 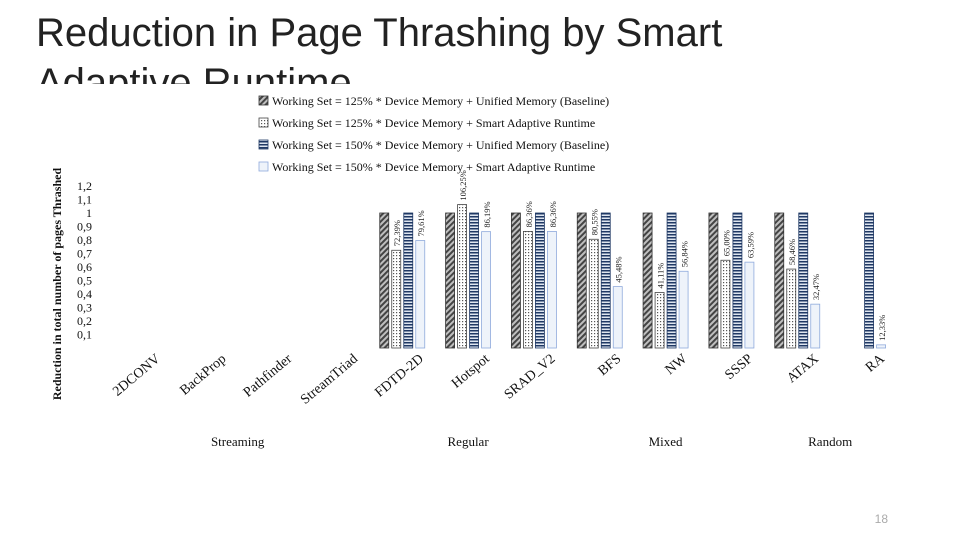 I want to click on x-tick-label-RA: RA, so click(x=875, y=363).